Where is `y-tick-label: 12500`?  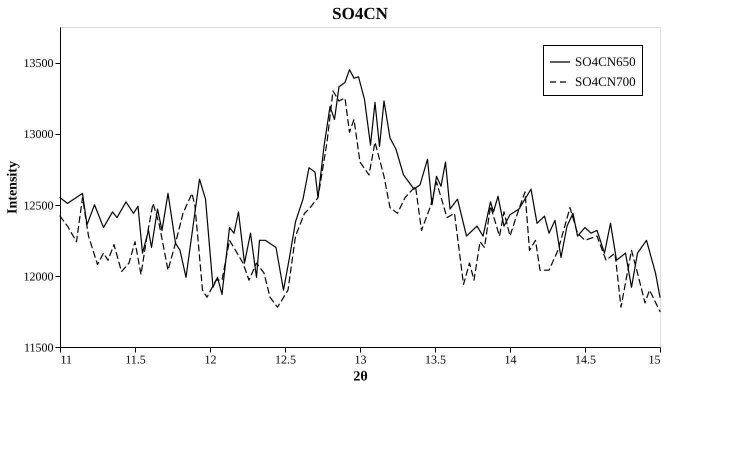 y-tick-label: 12500 is located at coordinates (39, 205).